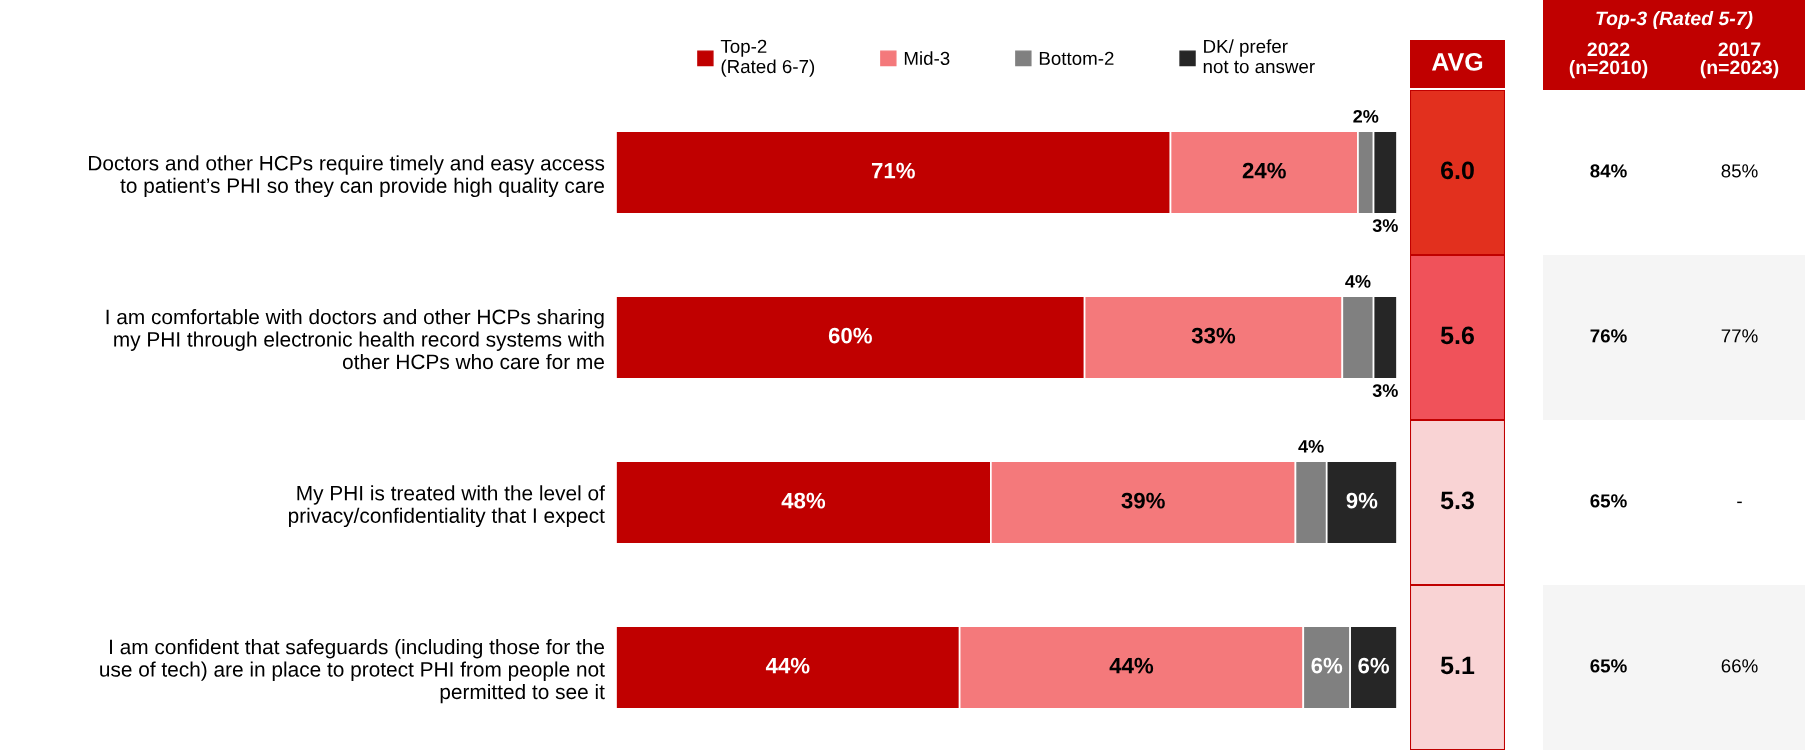  What do you see at coordinates (1457, 665) in the screenshot?
I see `text: 5.1` at bounding box center [1457, 665].